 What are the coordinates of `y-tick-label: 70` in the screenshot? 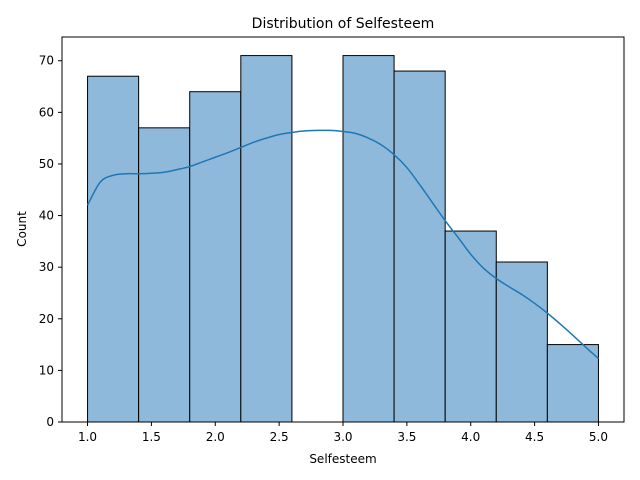 It's located at (46, 61).